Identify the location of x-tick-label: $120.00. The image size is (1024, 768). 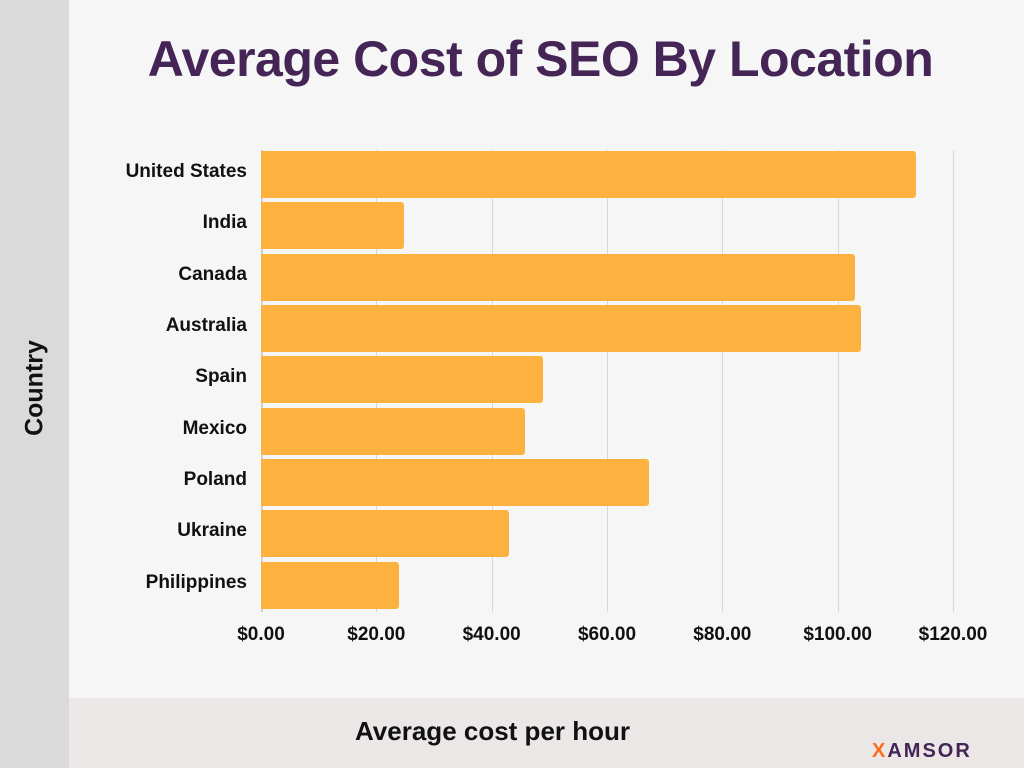
(953, 634).